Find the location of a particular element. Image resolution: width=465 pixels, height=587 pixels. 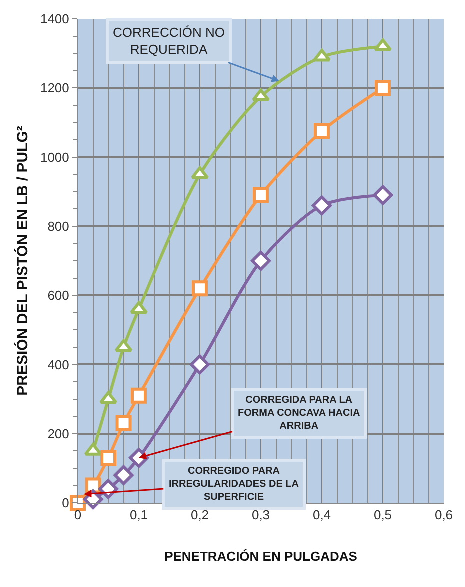

x-tick-label: 0,4 is located at coordinates (322, 515).